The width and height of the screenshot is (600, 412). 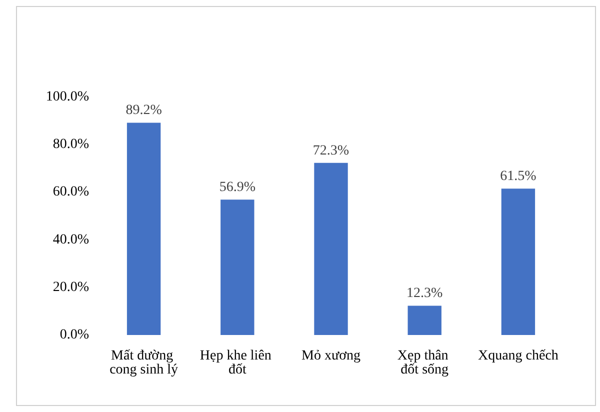 What do you see at coordinates (144, 110) in the screenshot?
I see `data-label: 89.2%` at bounding box center [144, 110].